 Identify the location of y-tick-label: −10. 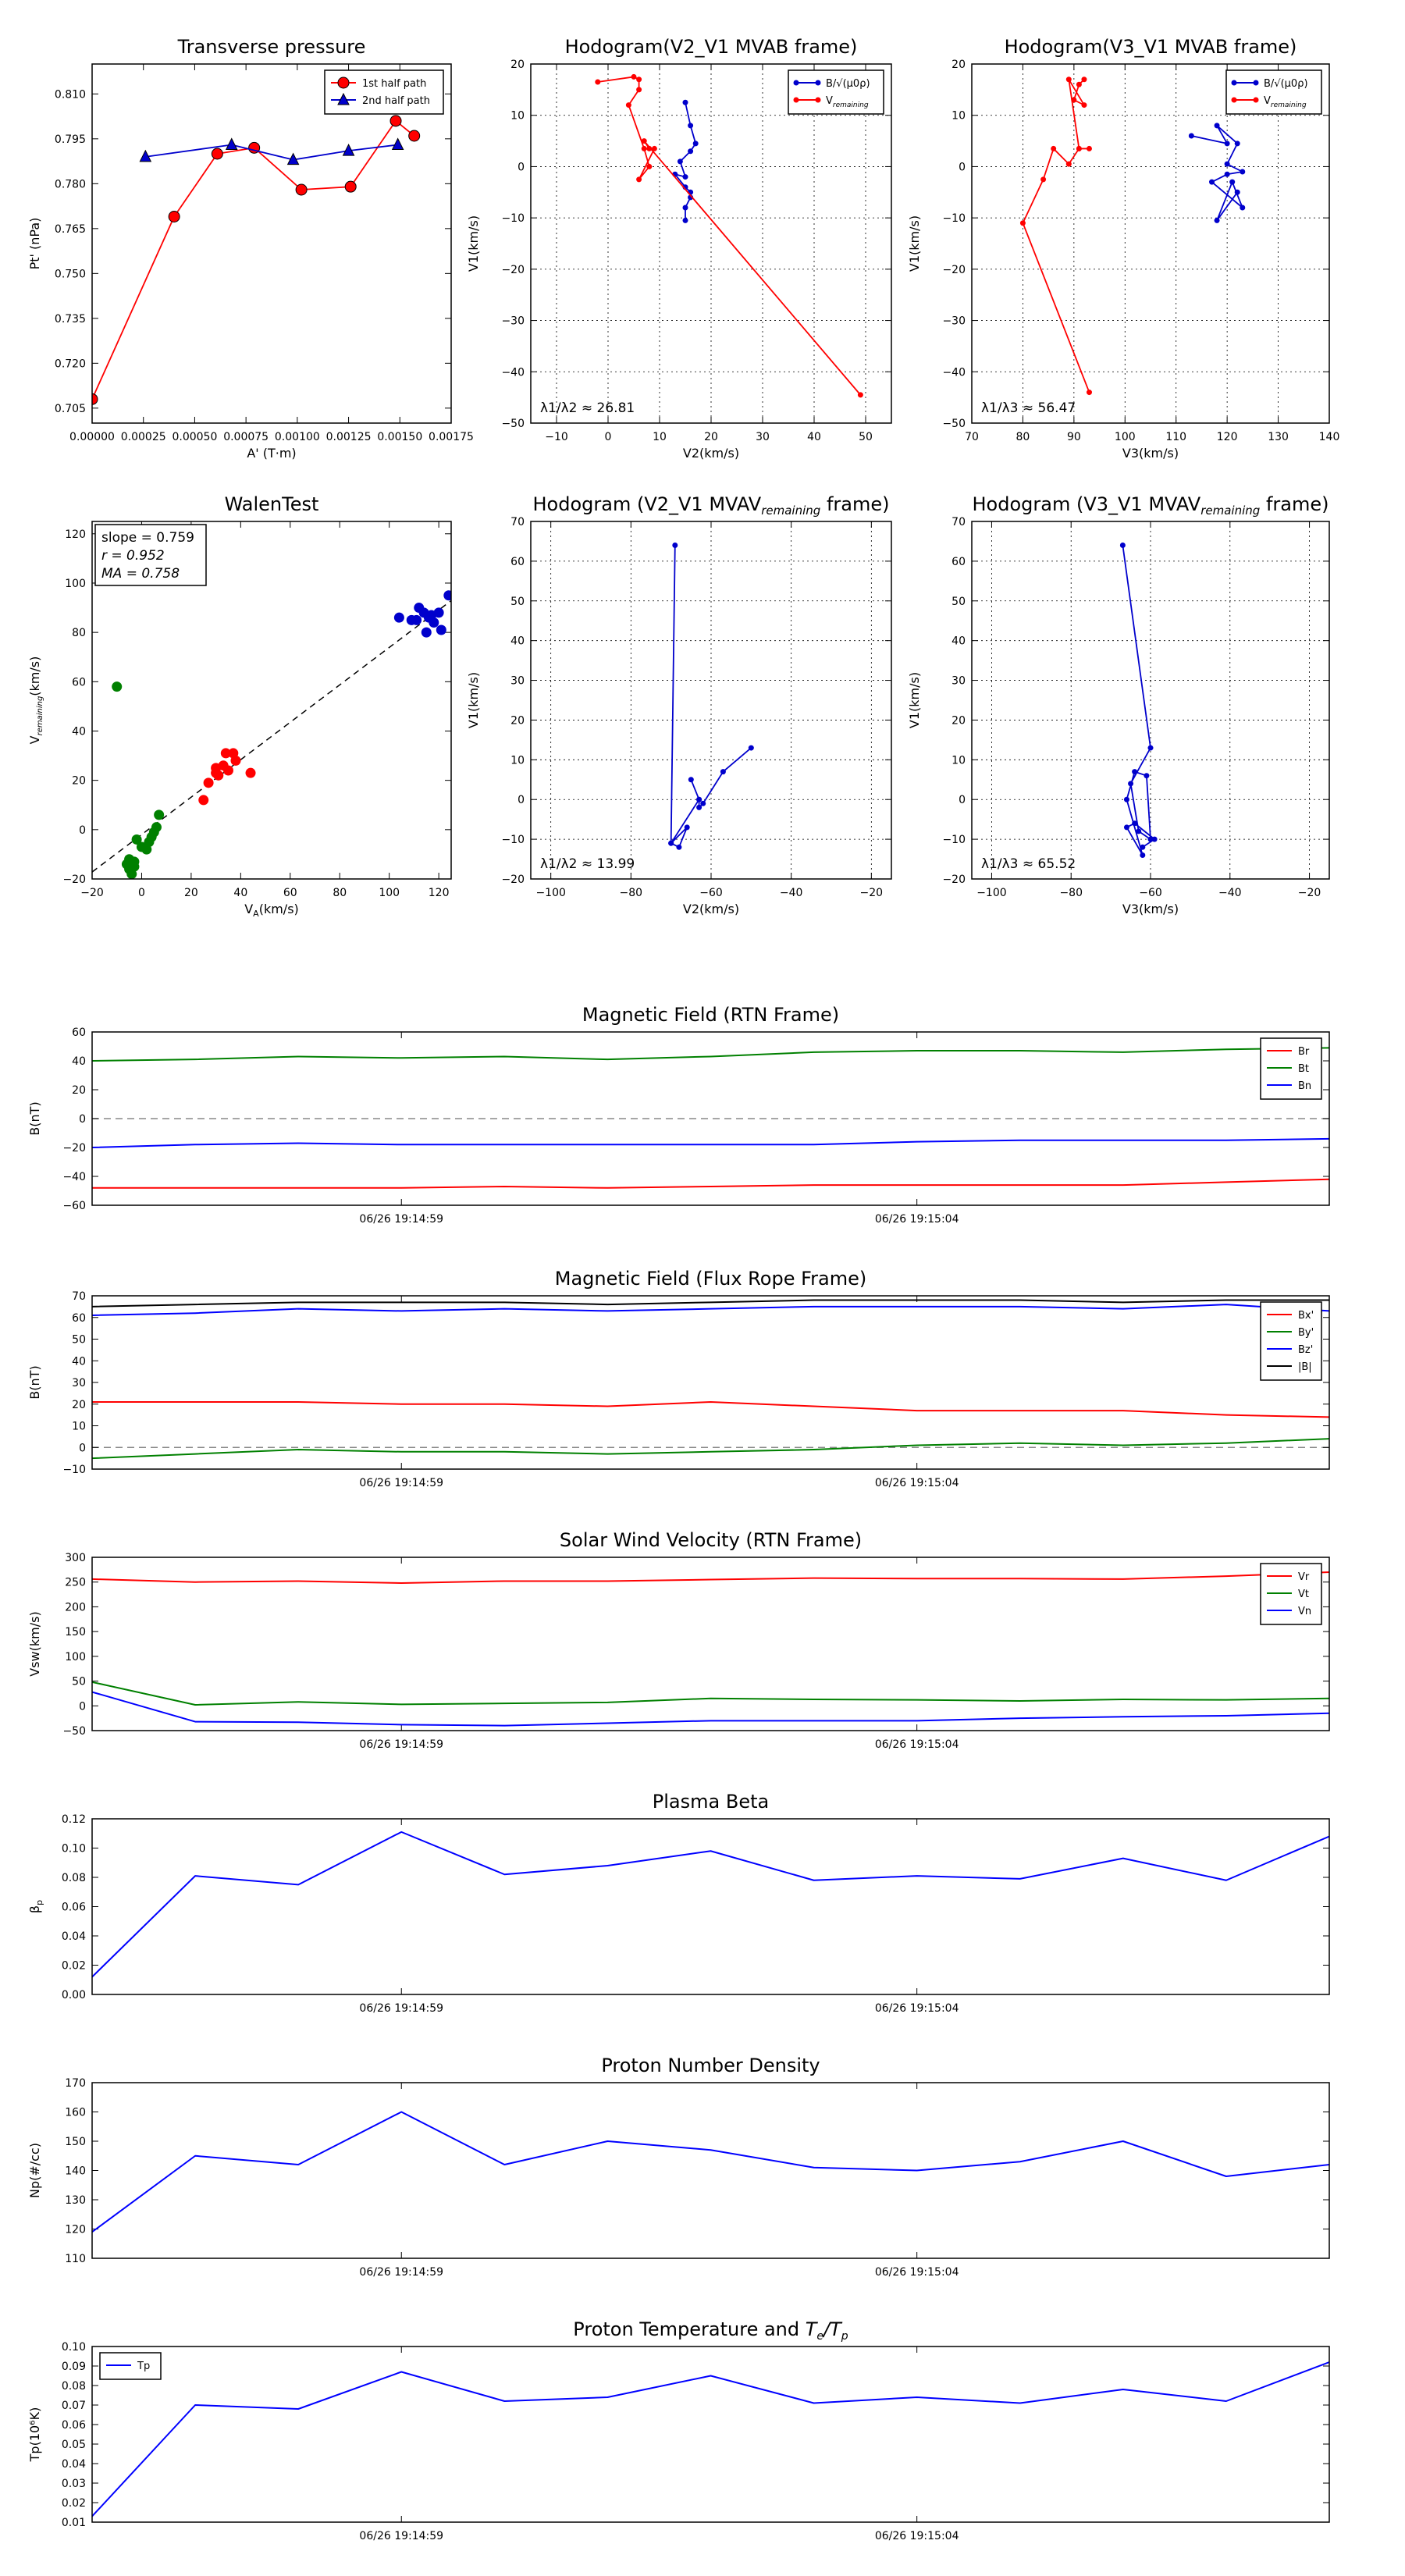
(513, 218).